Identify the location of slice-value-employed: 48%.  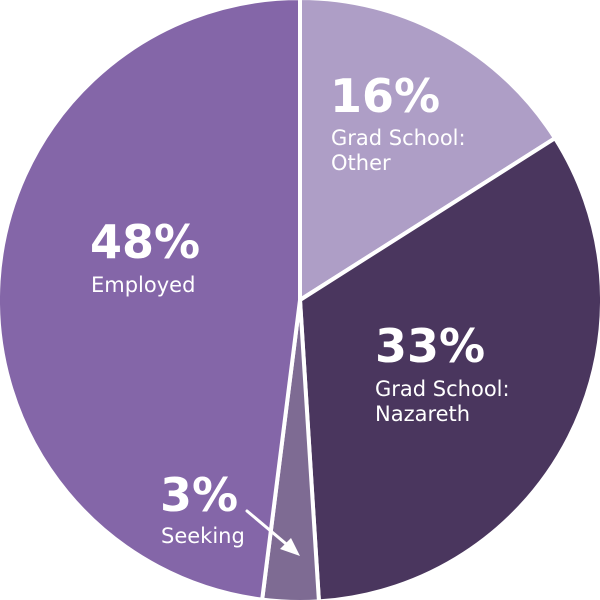
(145, 242).